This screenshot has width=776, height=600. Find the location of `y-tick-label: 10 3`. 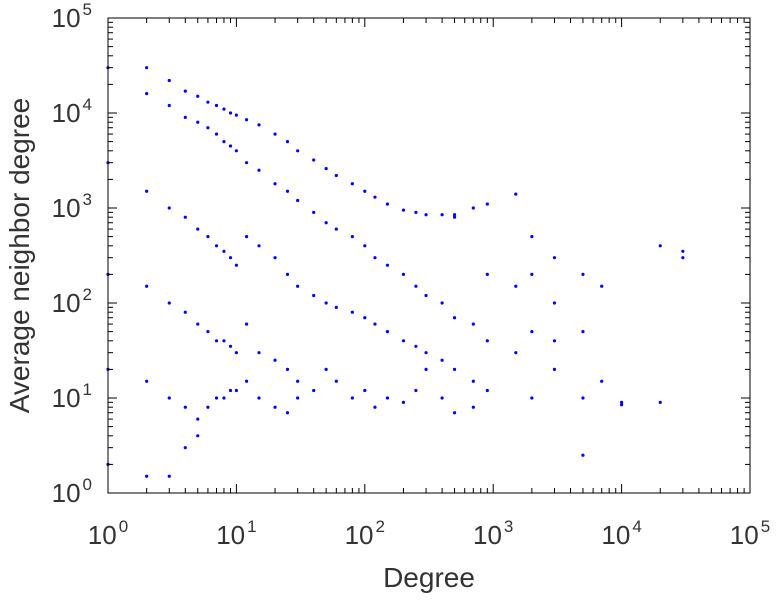

y-tick-label: 10 3 is located at coordinates (72, 206).